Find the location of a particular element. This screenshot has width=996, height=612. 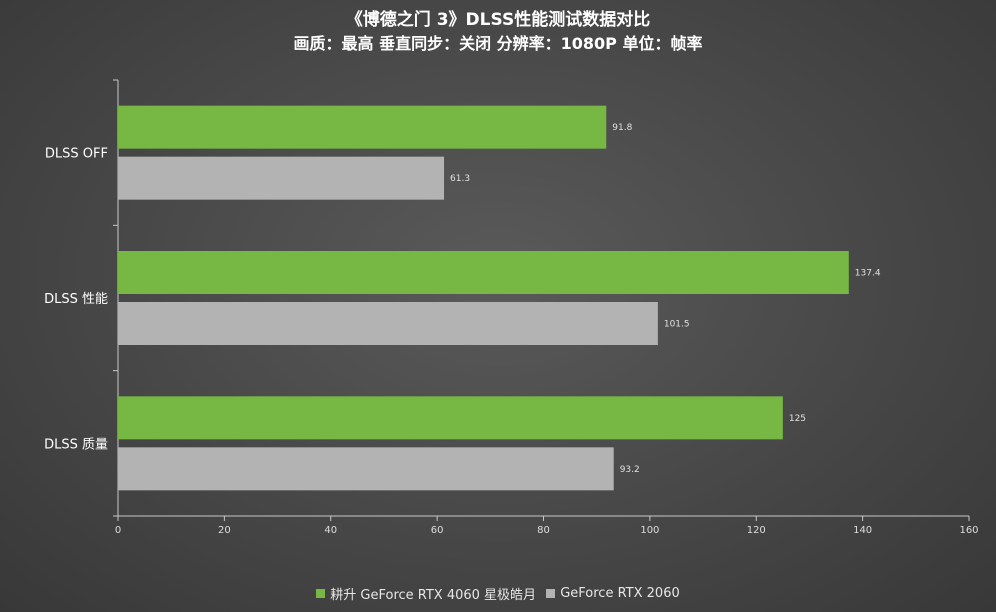

data-label: 101.5 is located at coordinates (677, 325).